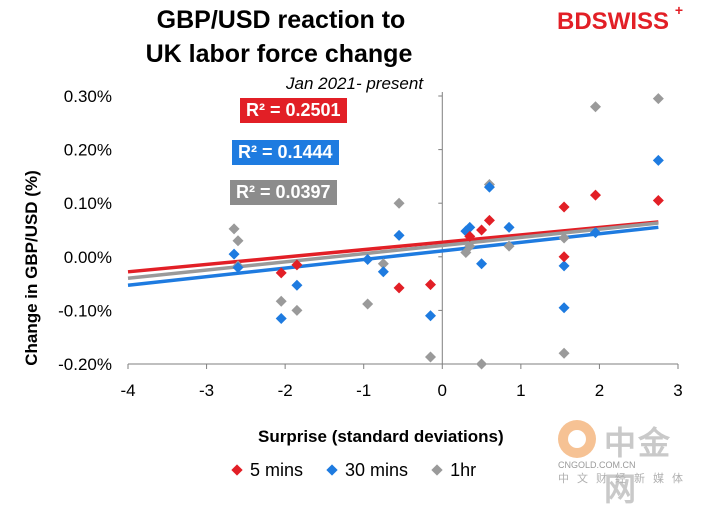 This screenshot has height=510, width=710. Describe the element at coordinates (88, 203) in the screenshot. I see `y-tick-label: 0.10%` at that location.